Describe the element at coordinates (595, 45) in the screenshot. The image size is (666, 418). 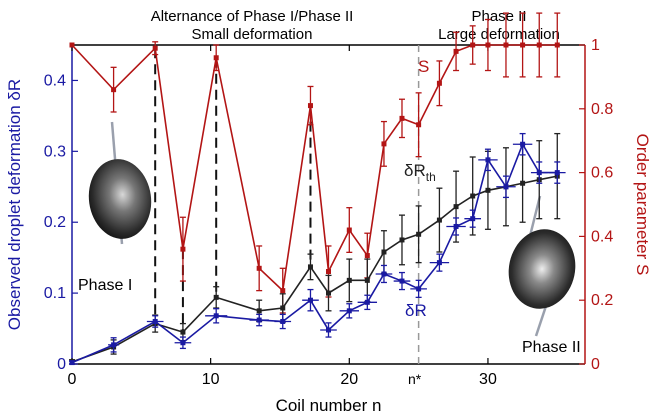
I see `y-right-tick-label: 1` at that location.